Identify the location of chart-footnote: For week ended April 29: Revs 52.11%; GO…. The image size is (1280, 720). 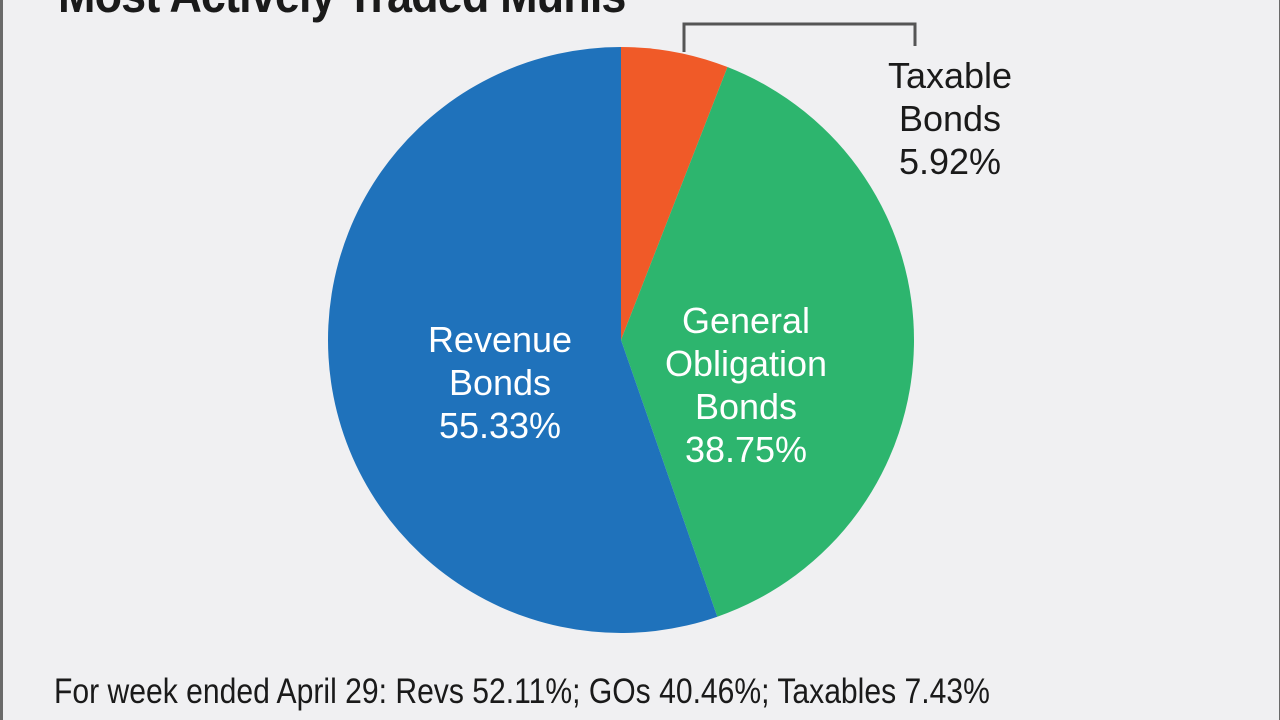
(522, 691).